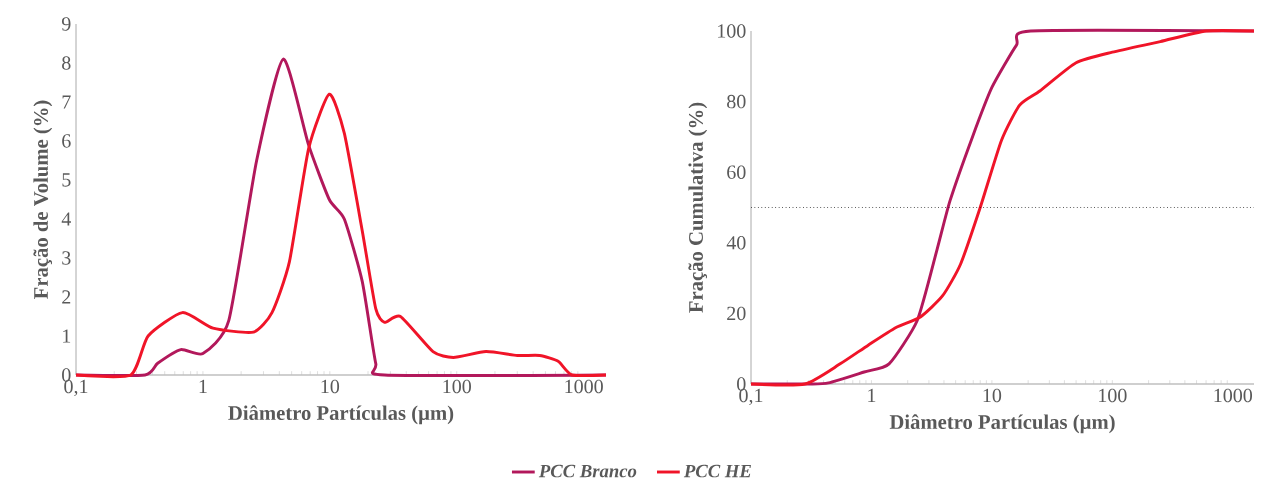 The height and width of the screenshot is (488, 1263). Describe the element at coordinates (66, 141) in the screenshot. I see `y-tick-label: 6` at that location.